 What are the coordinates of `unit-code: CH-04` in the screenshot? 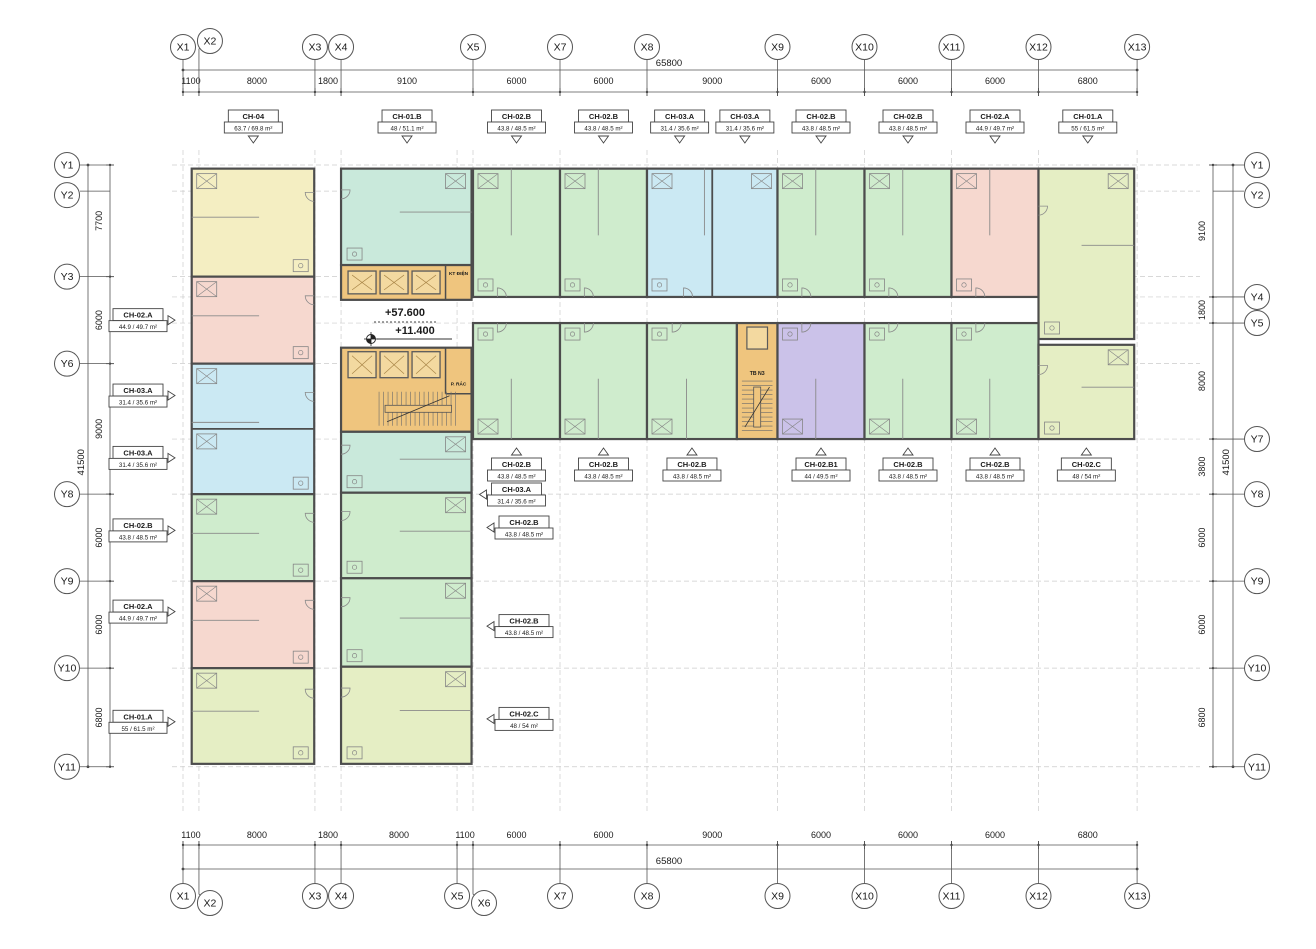 It's located at (253, 116).